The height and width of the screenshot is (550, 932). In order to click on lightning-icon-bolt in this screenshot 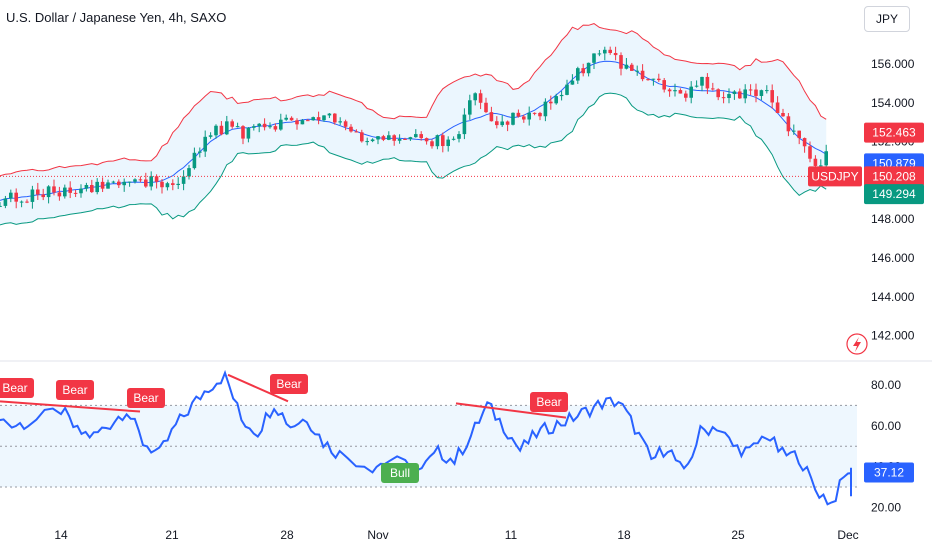, I will do `click(857, 344)`.